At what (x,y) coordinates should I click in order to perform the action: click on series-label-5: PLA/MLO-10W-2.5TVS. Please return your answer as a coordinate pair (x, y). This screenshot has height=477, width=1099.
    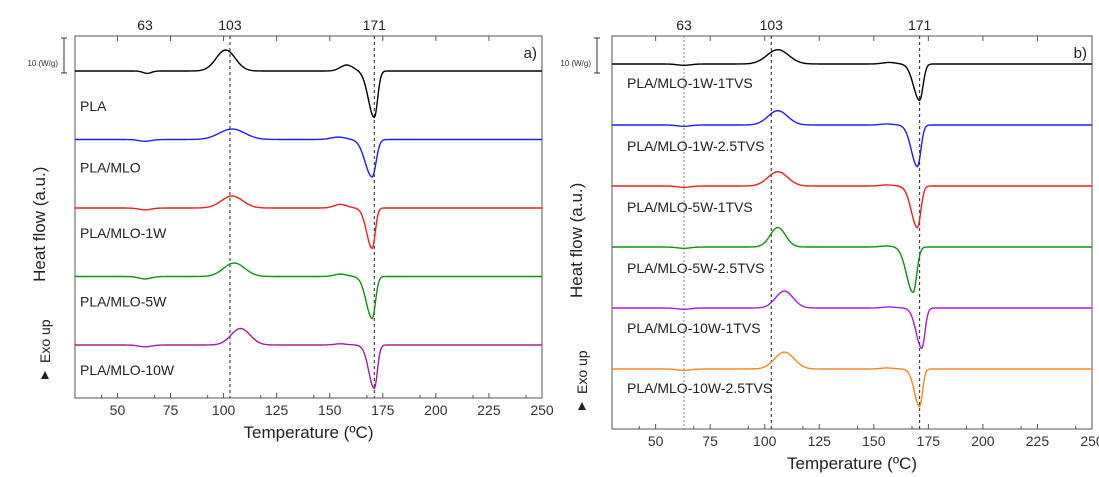
    Looking at the image, I should click on (699, 388).